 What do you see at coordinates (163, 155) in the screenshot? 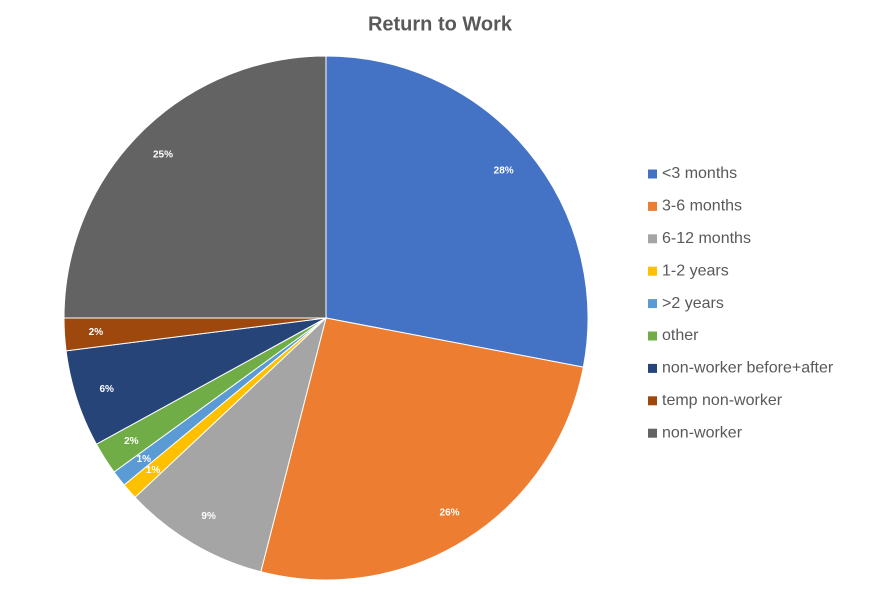
I see `data-label: 25%` at bounding box center [163, 155].